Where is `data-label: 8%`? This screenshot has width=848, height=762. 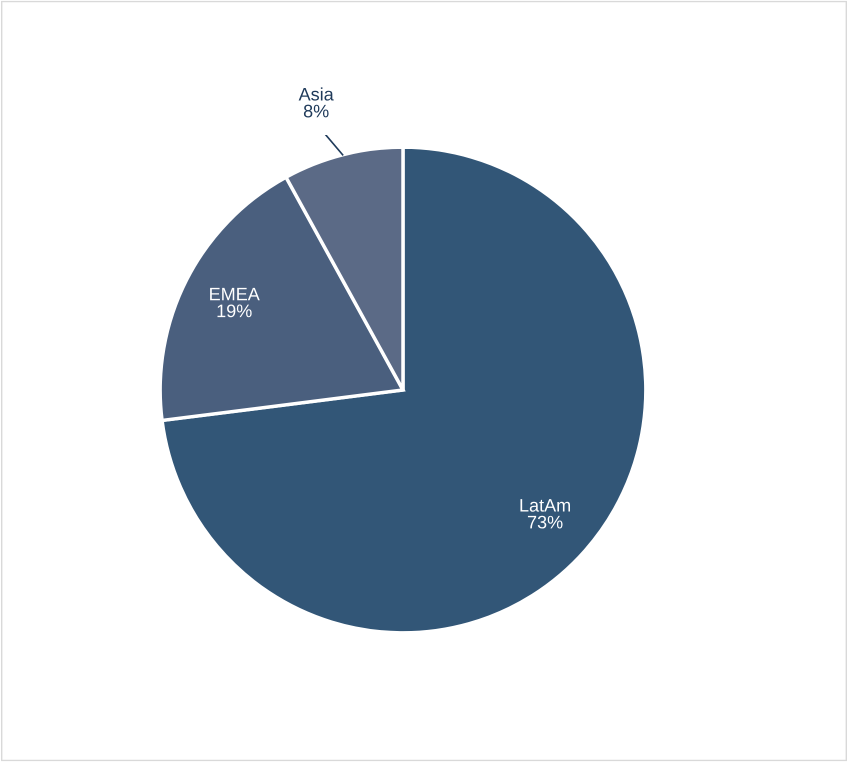 data-label: 8% is located at coordinates (316, 111).